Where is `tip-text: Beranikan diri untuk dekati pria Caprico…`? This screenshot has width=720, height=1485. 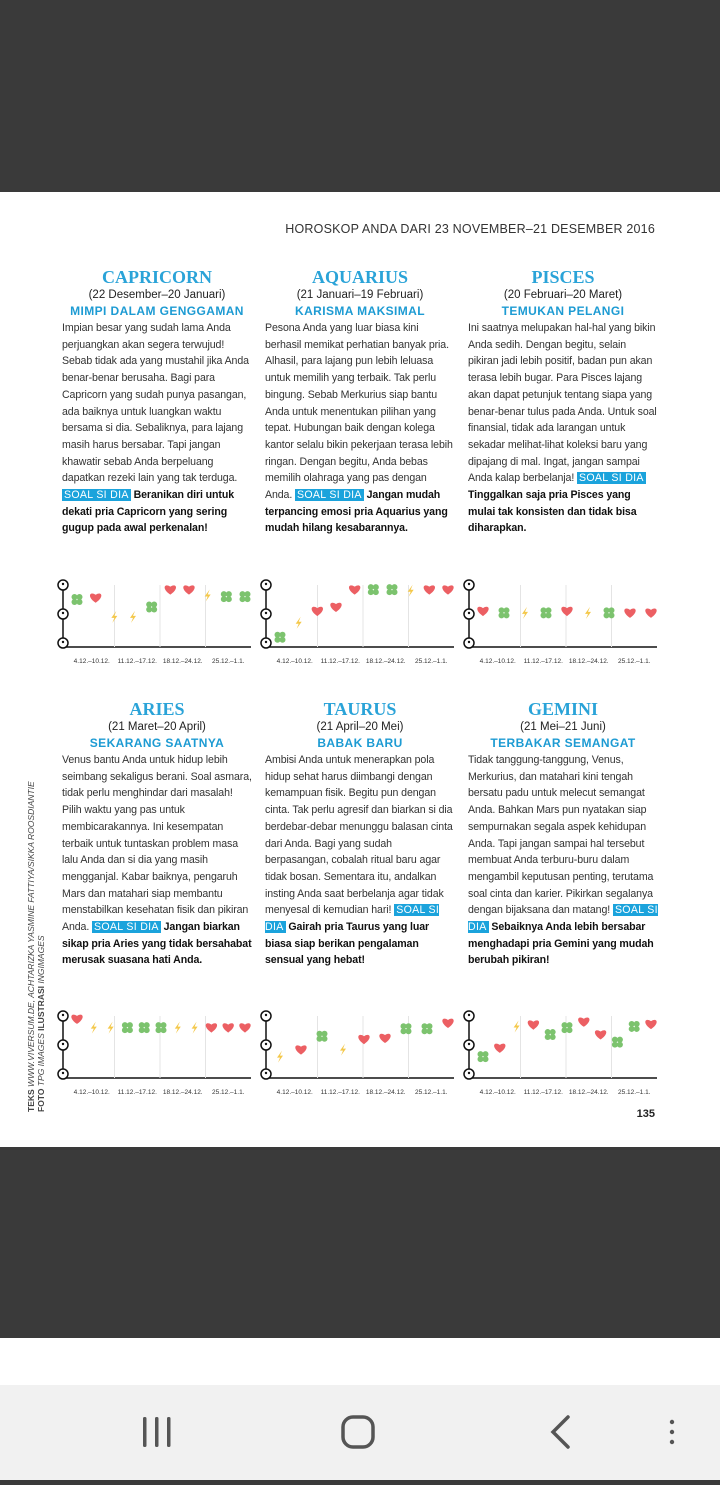 tip-text: Beranikan diri untuk dekati pria Caprico… is located at coordinates (148, 512).